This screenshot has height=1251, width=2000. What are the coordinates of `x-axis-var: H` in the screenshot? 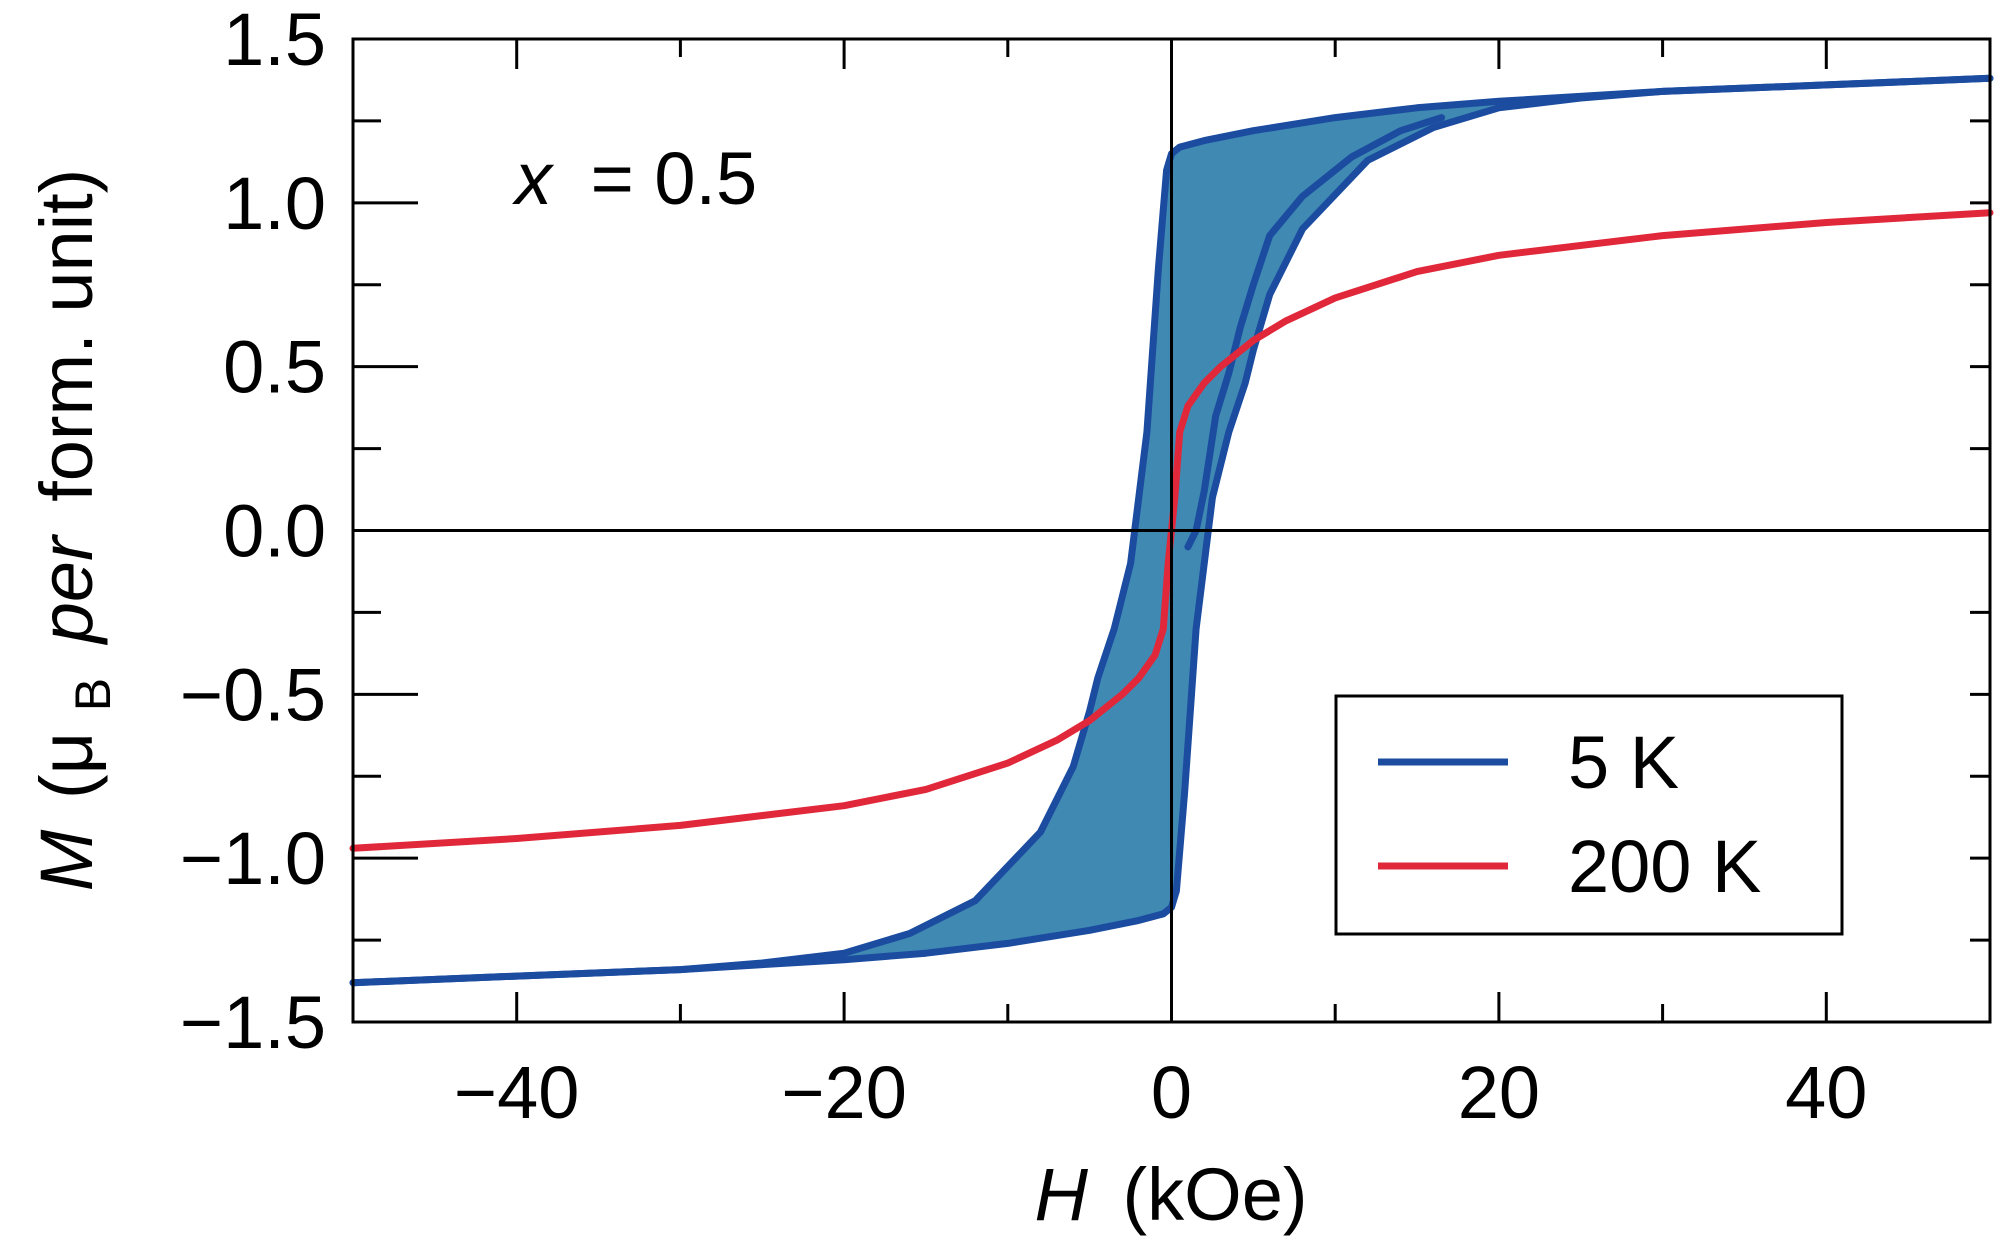 It's located at (1061, 1194).